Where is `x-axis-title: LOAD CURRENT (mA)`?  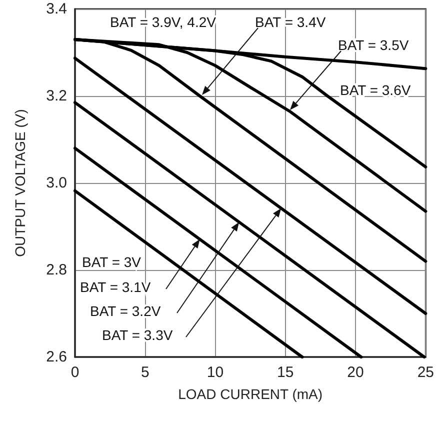
x-axis-title: LOAD CURRENT (mA) is located at coordinates (250, 394).